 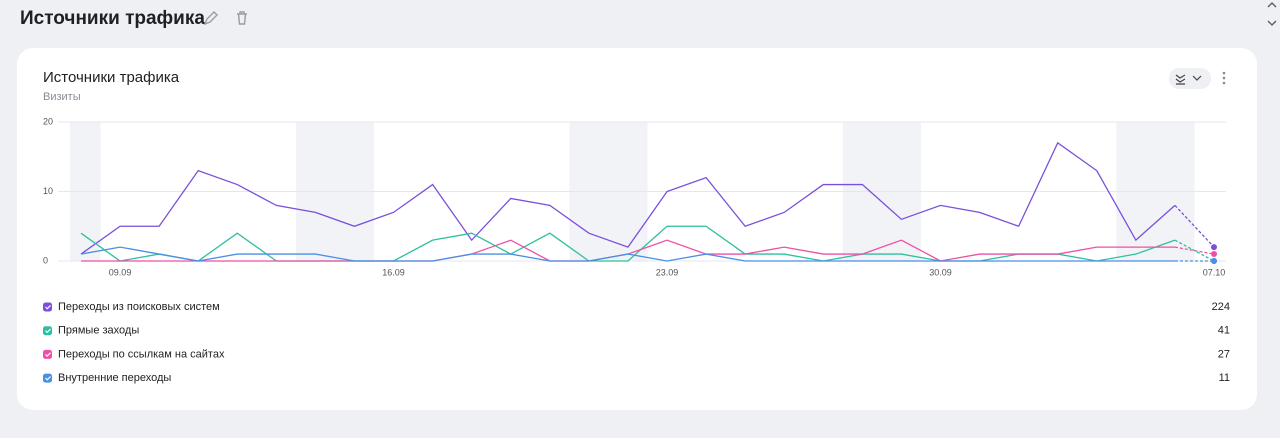 What do you see at coordinates (210, 18) in the screenshot?
I see `edit-icon` at bounding box center [210, 18].